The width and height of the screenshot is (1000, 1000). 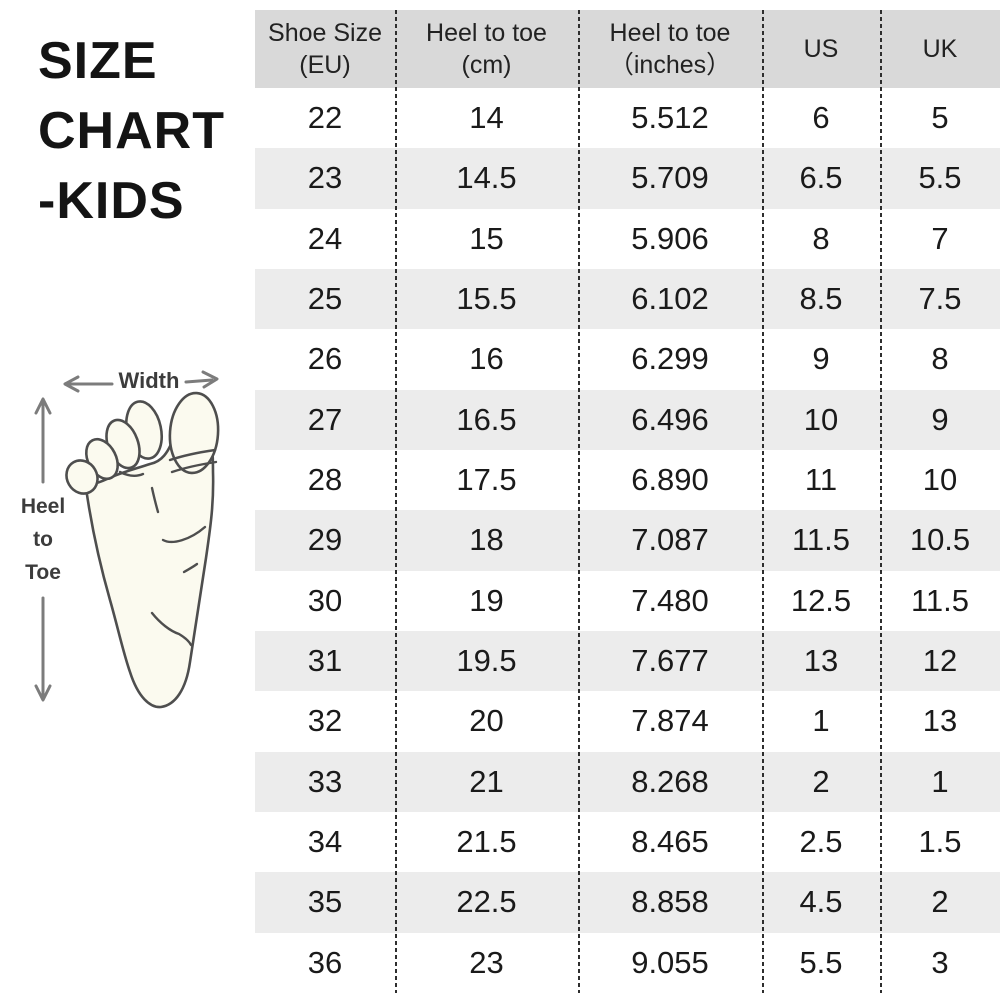 I want to click on cell: 21, so click(x=486, y=781).